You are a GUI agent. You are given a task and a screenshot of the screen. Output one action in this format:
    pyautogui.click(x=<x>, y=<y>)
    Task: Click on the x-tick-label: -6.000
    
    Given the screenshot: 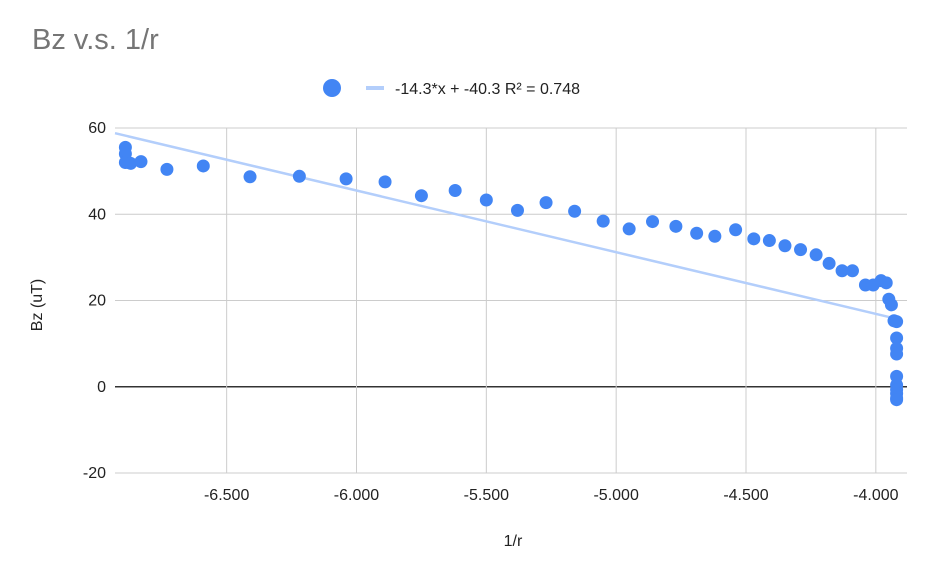 What is the action you would take?
    pyautogui.click(x=356, y=495)
    